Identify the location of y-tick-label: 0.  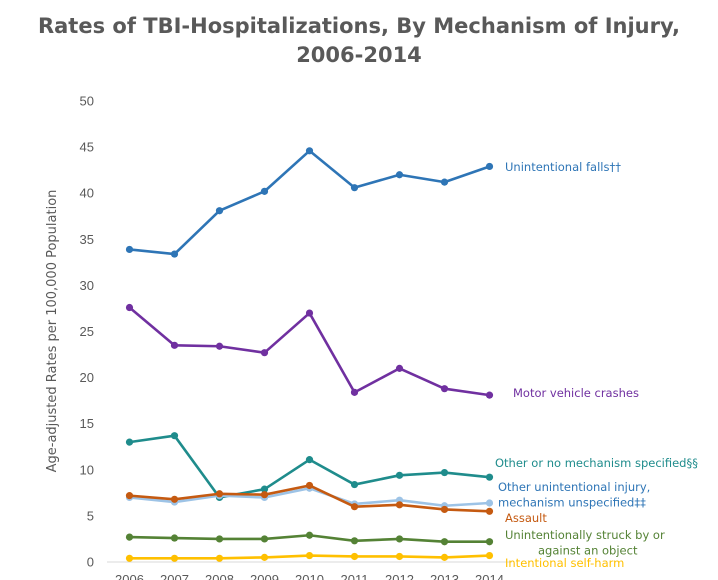
(90, 562).